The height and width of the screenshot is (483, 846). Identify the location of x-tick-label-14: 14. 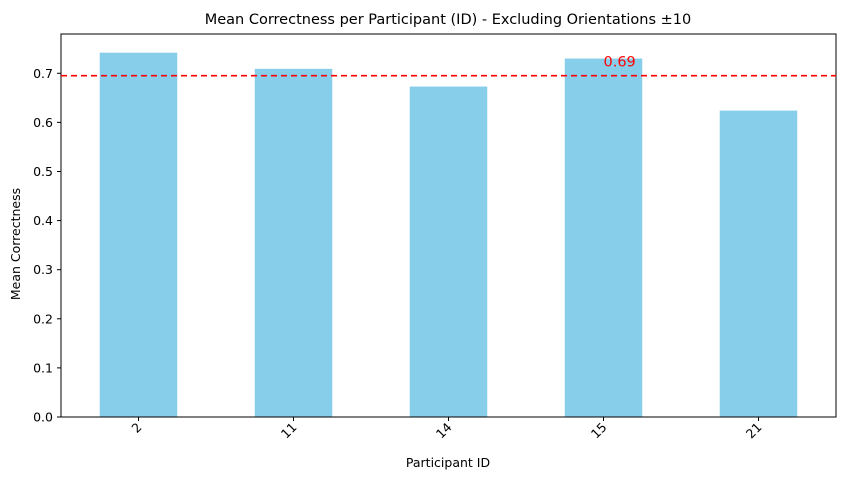
(444, 430).